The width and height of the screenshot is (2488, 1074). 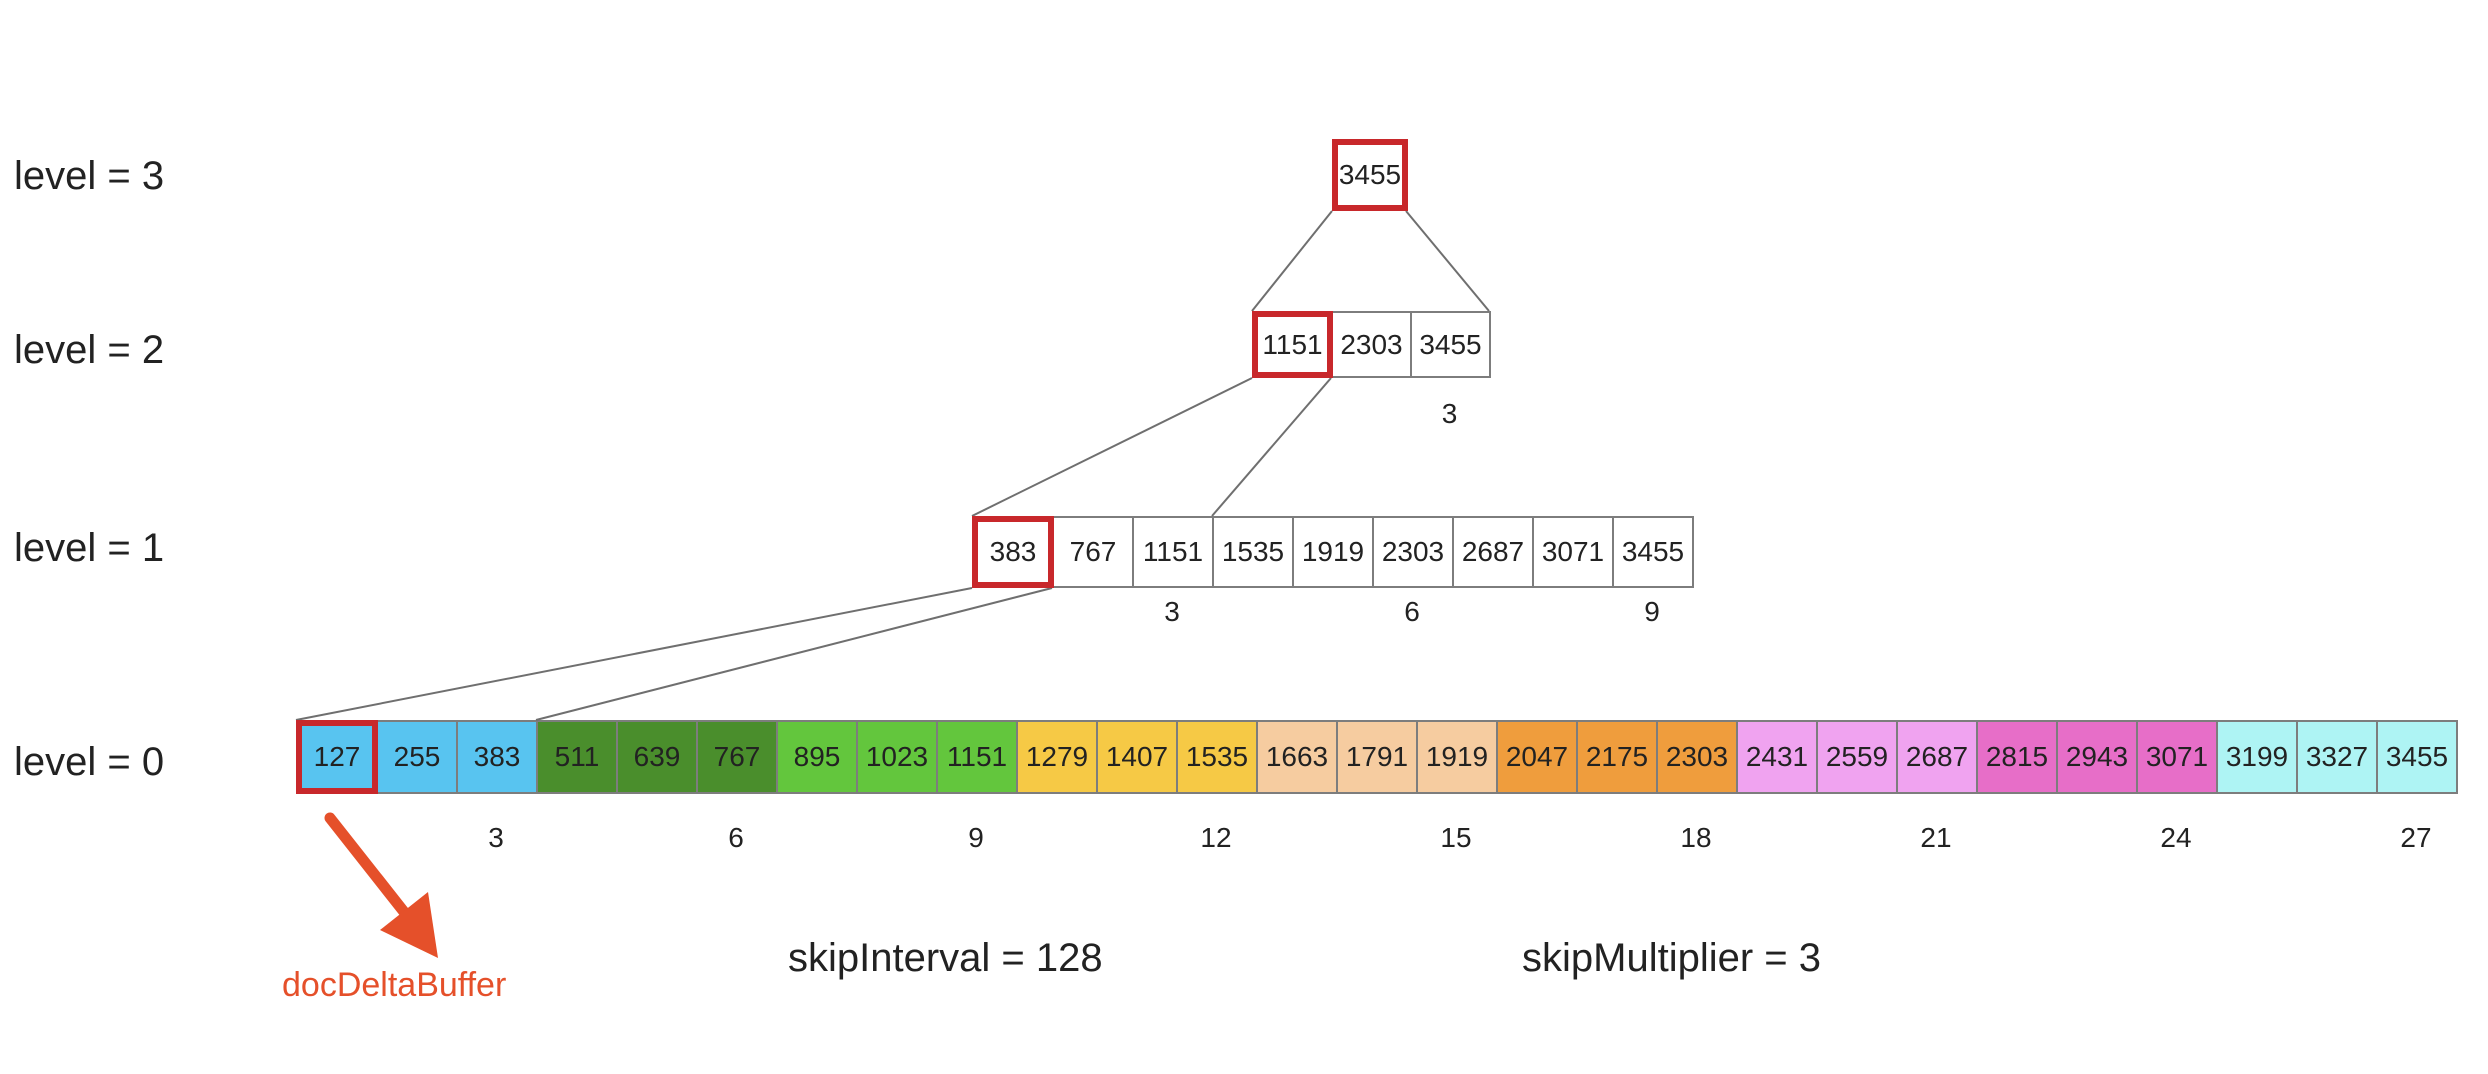 What do you see at coordinates (1573, 552) in the screenshot?
I see `level-1-cell: 3071` at bounding box center [1573, 552].